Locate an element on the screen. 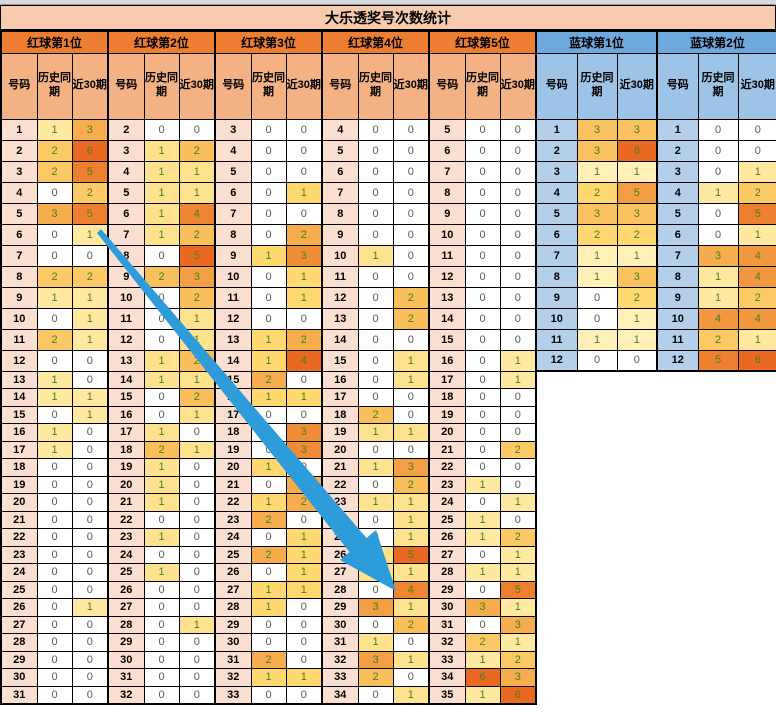 This screenshot has height=715, width=776. recent30-cell: 5 is located at coordinates (90, 171).